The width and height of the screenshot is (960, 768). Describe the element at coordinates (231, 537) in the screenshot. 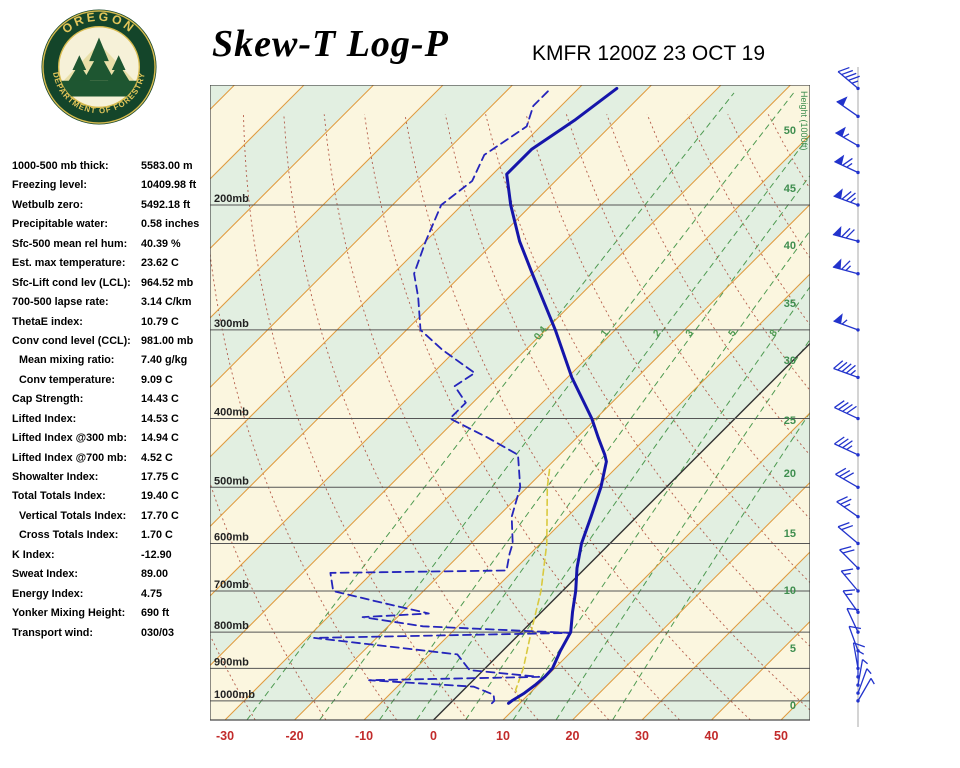

I see `pressure-label: 600mb` at that location.